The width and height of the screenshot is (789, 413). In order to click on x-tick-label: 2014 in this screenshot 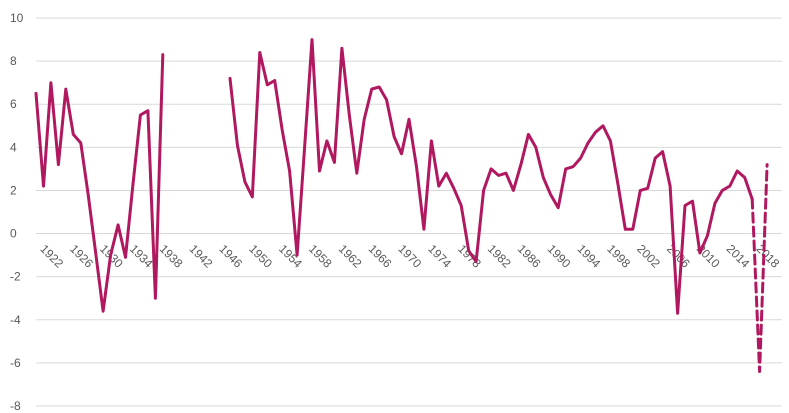, I will do `click(738, 256)`.